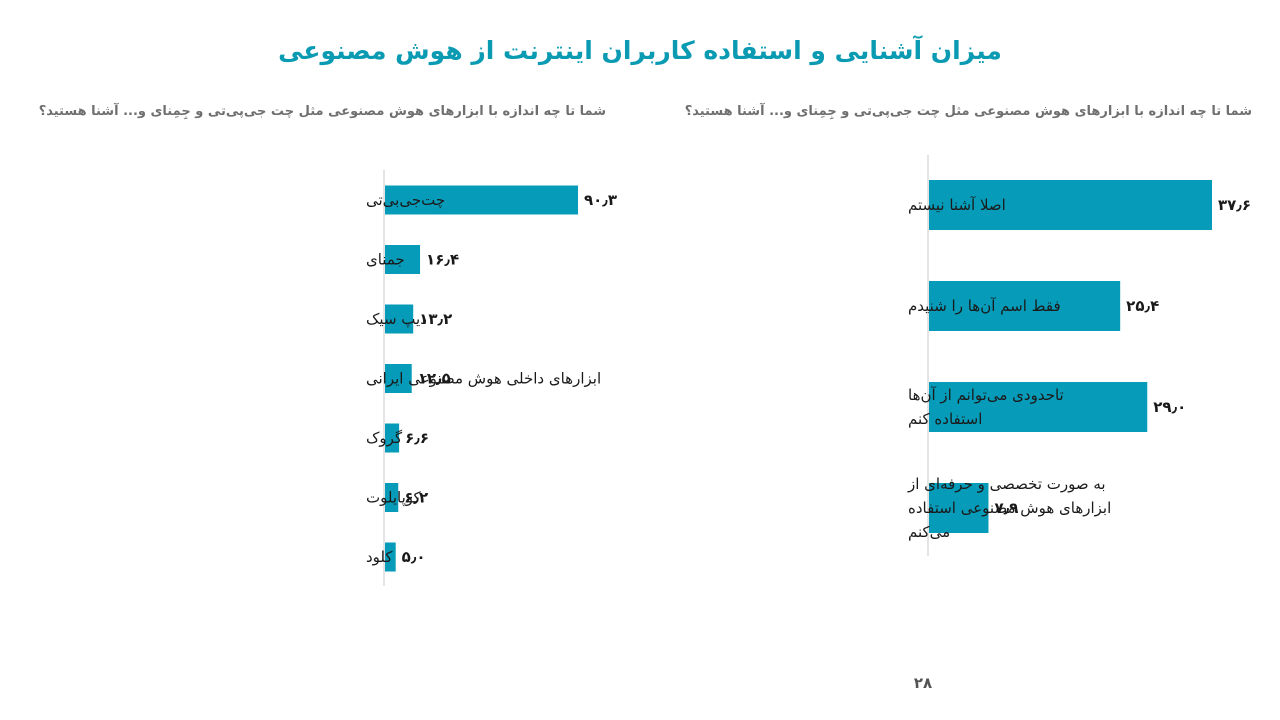  What do you see at coordinates (984, 306) in the screenshot?
I see `category-label: فقط اسم آن‌ها را شنیدم` at bounding box center [984, 306].